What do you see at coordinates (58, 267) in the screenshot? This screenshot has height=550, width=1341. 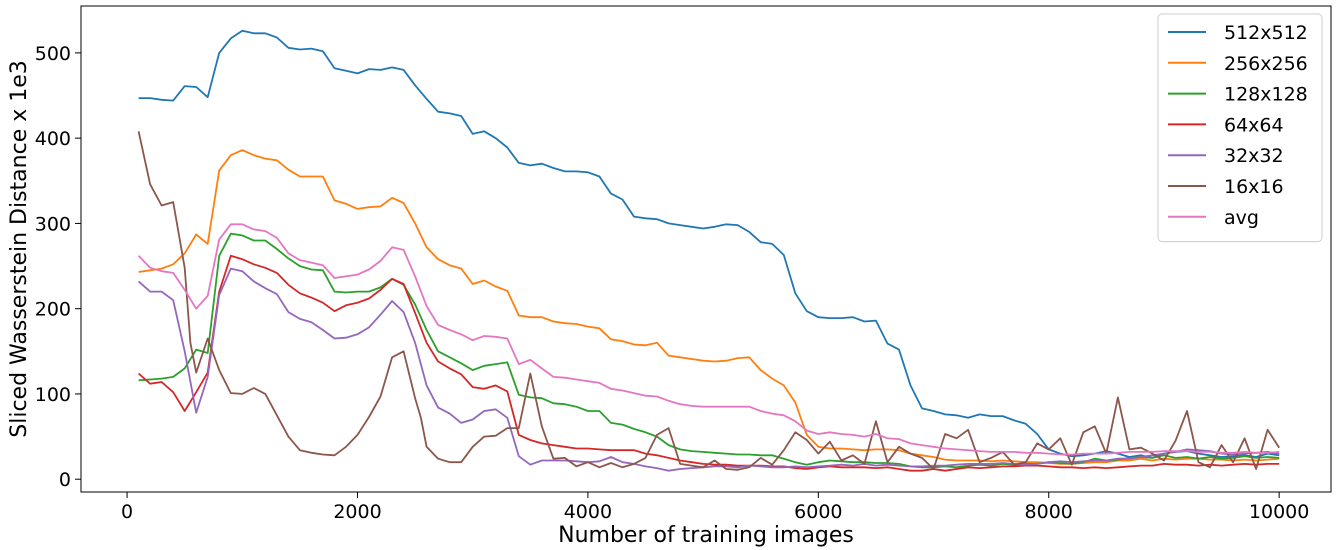 I see `y-axis: 0 100 200 300 400 500` at bounding box center [58, 267].